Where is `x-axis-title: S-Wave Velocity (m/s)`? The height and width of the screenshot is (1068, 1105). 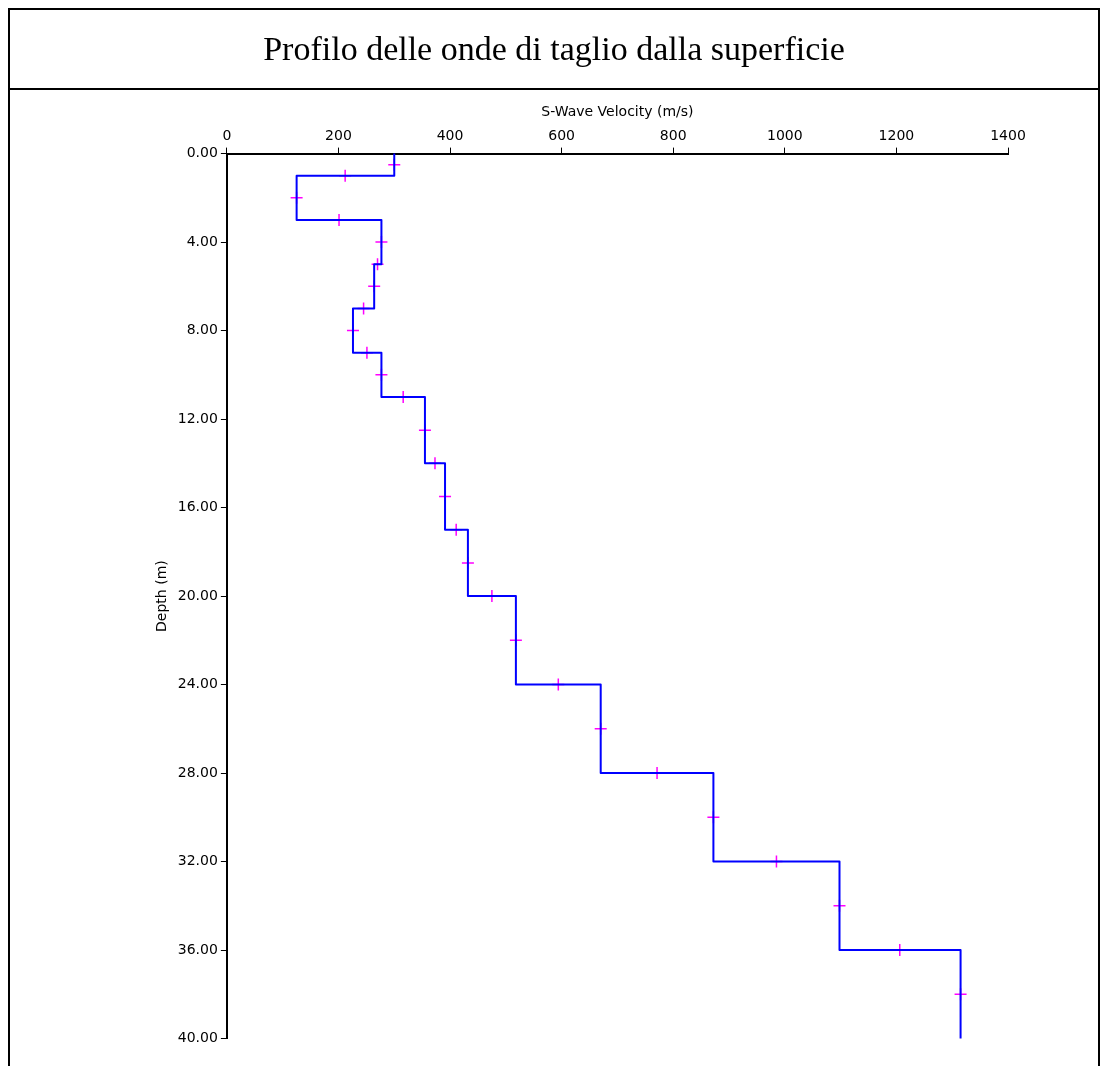
x-axis-title: S-Wave Velocity (m/s) is located at coordinates (617, 111).